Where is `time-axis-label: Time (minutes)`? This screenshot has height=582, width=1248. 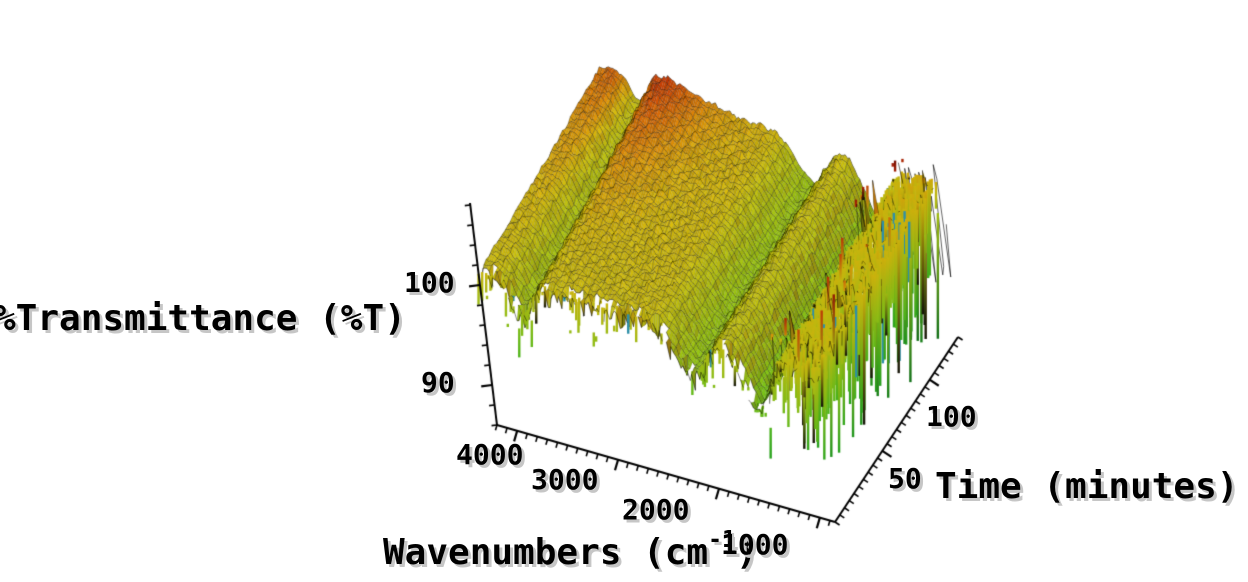 time-axis-label: Time (minutes) is located at coordinates (1087, 486).